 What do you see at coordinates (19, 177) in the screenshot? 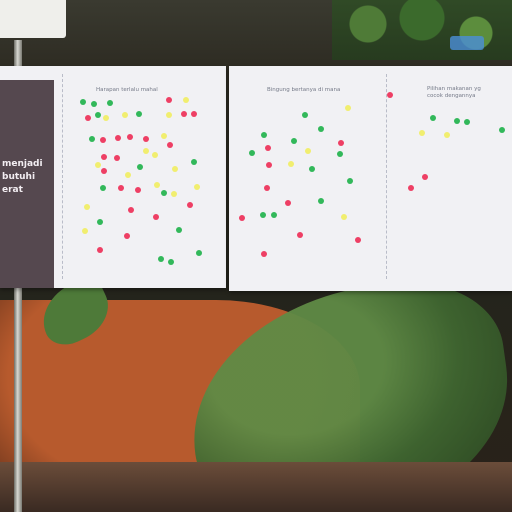
I see `panel-line-2: butuhi` at bounding box center [19, 177].